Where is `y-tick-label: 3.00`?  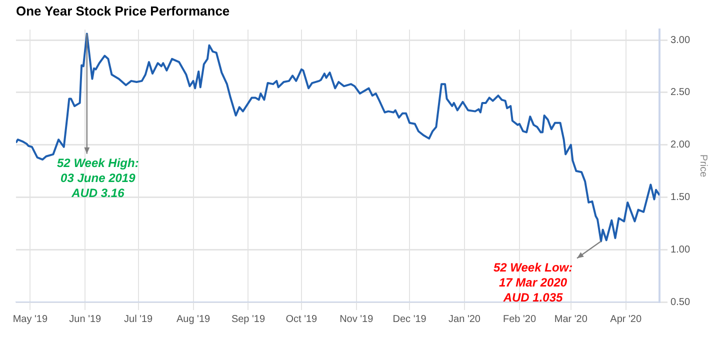
y-tick-label: 3.00 is located at coordinates (680, 40).